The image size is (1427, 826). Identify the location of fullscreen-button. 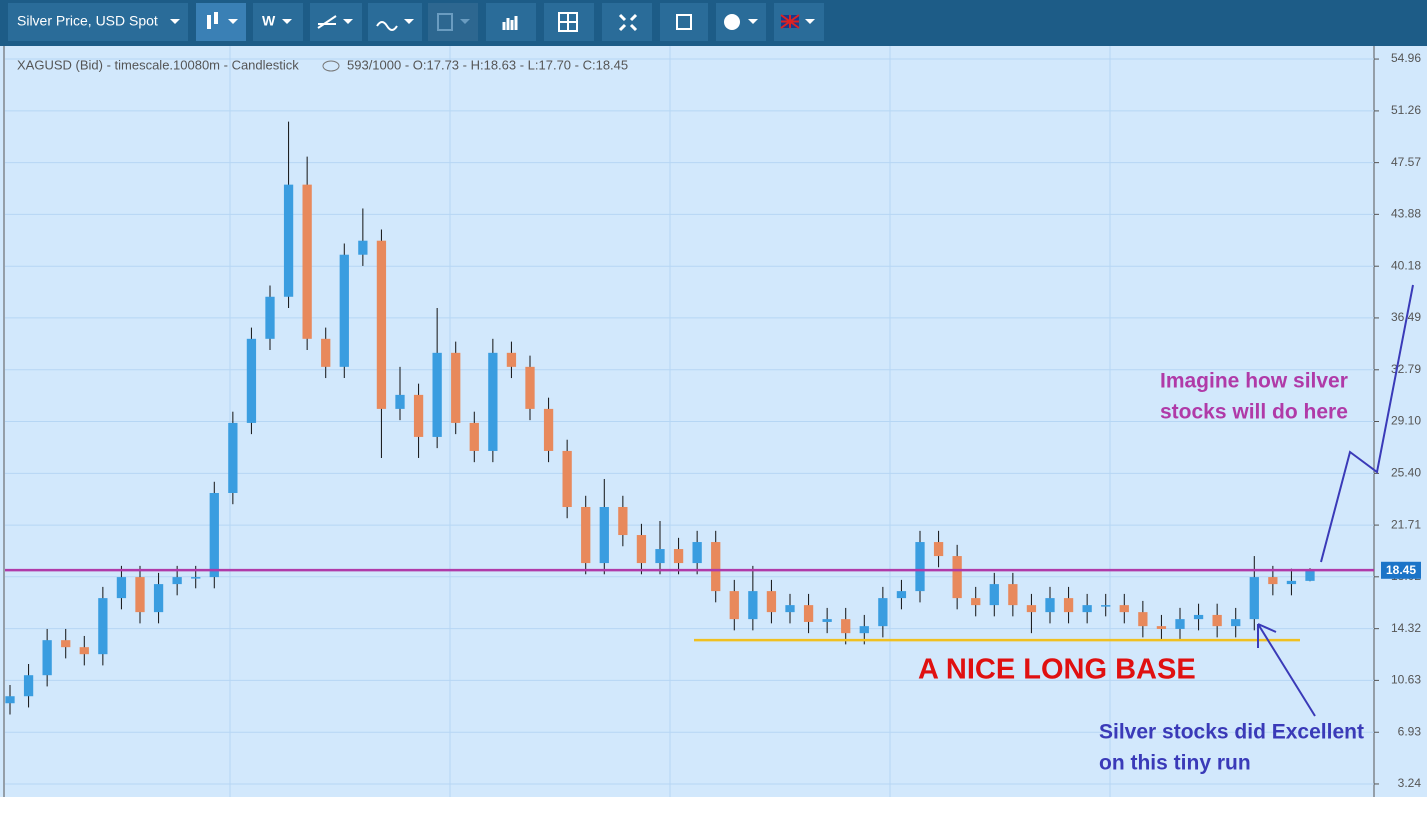
(627, 22).